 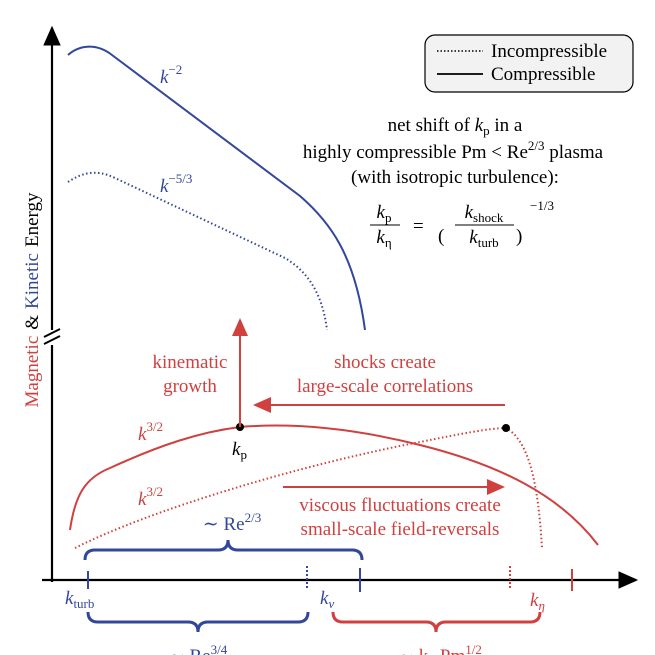 What do you see at coordinates (486, 130) in the screenshot?
I see `note-part: p` at bounding box center [486, 130].